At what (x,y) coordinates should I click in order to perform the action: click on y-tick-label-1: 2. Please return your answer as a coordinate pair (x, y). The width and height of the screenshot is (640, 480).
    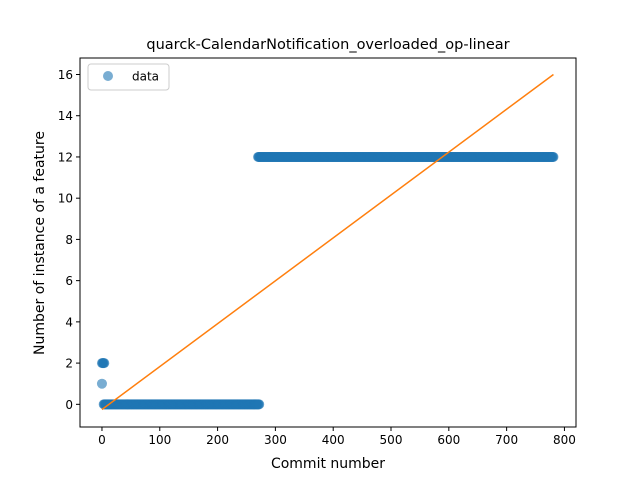
    Looking at the image, I should click on (69, 364).